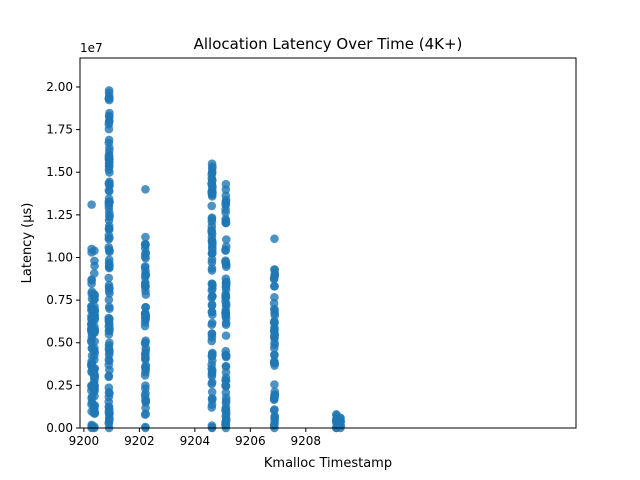  What do you see at coordinates (59, 343) in the screenshot?
I see `y-tick-label: 0.50` at bounding box center [59, 343].